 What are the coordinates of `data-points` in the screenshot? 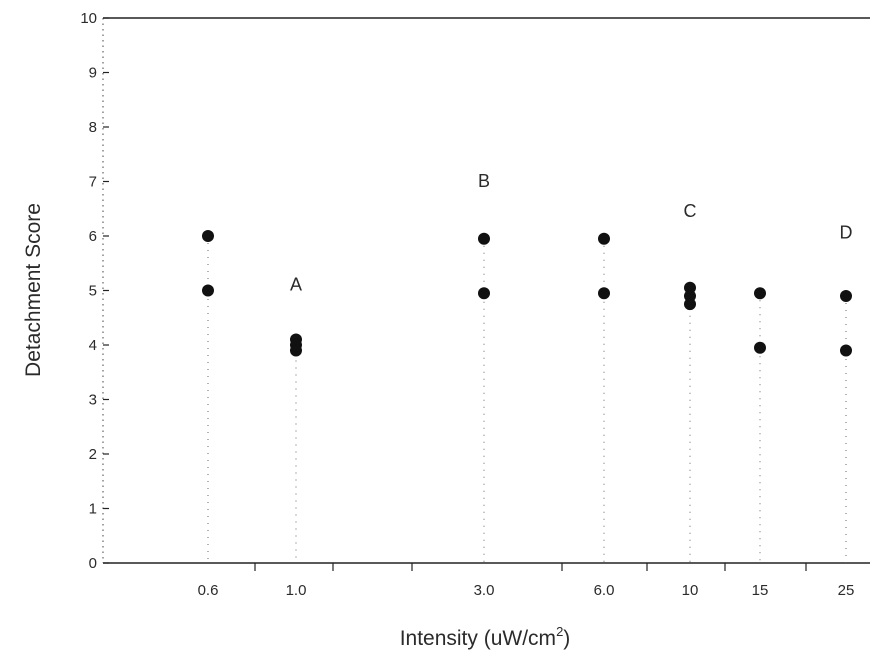 It's located at (527, 293).